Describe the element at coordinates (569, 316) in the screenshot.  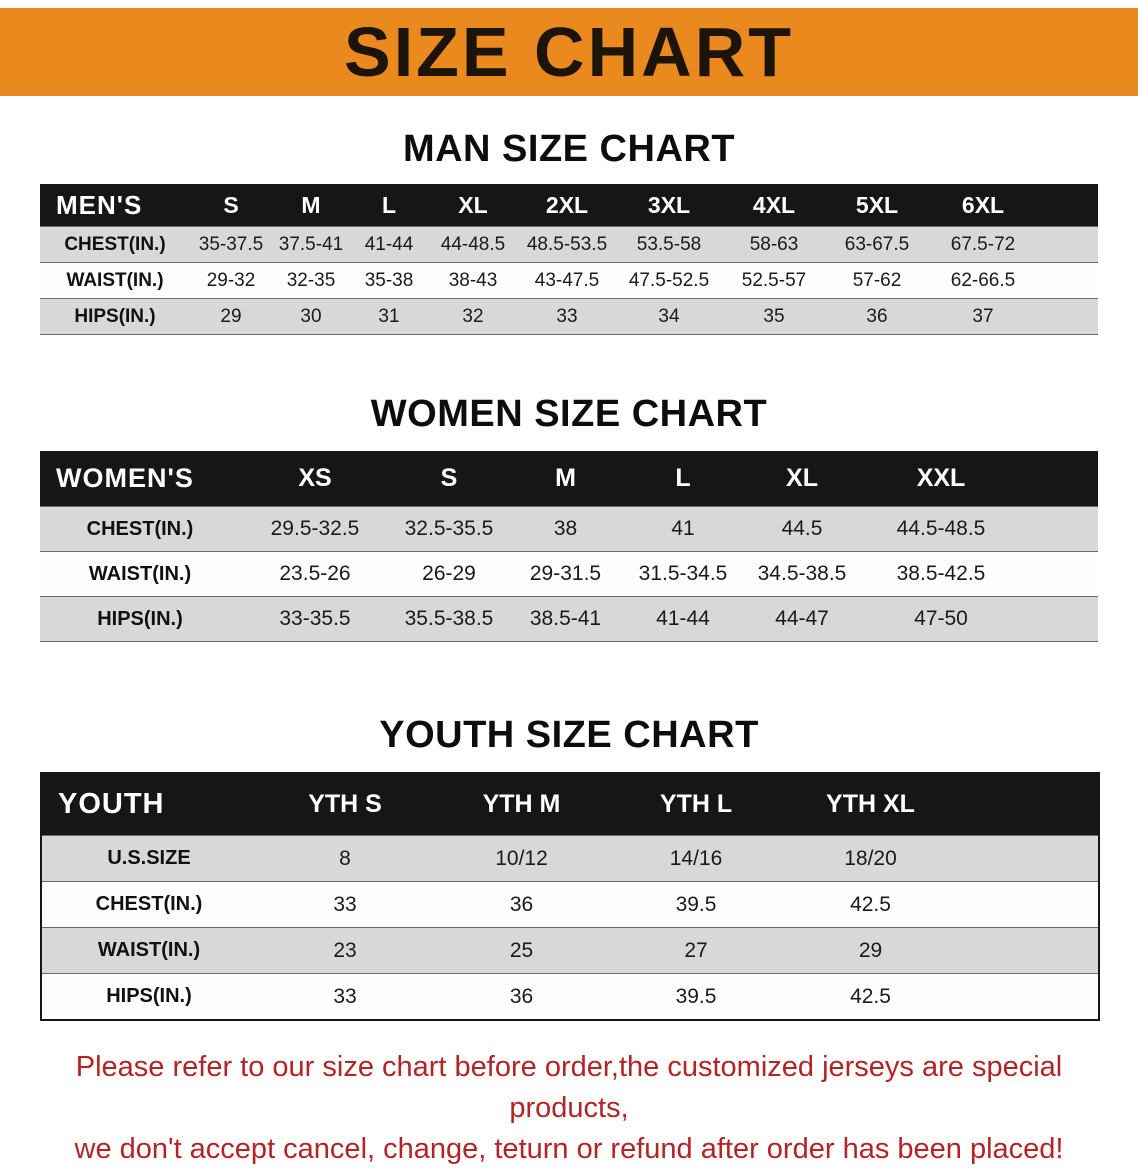
I see `table-row: HIPS(IN.) 29 30 31 32 33 34 35 36 37` at that location.